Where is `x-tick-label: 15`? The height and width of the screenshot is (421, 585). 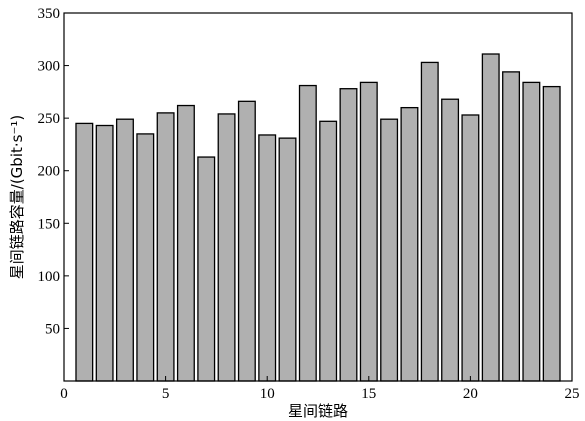
x-tick-label: 15 is located at coordinates (368, 394).